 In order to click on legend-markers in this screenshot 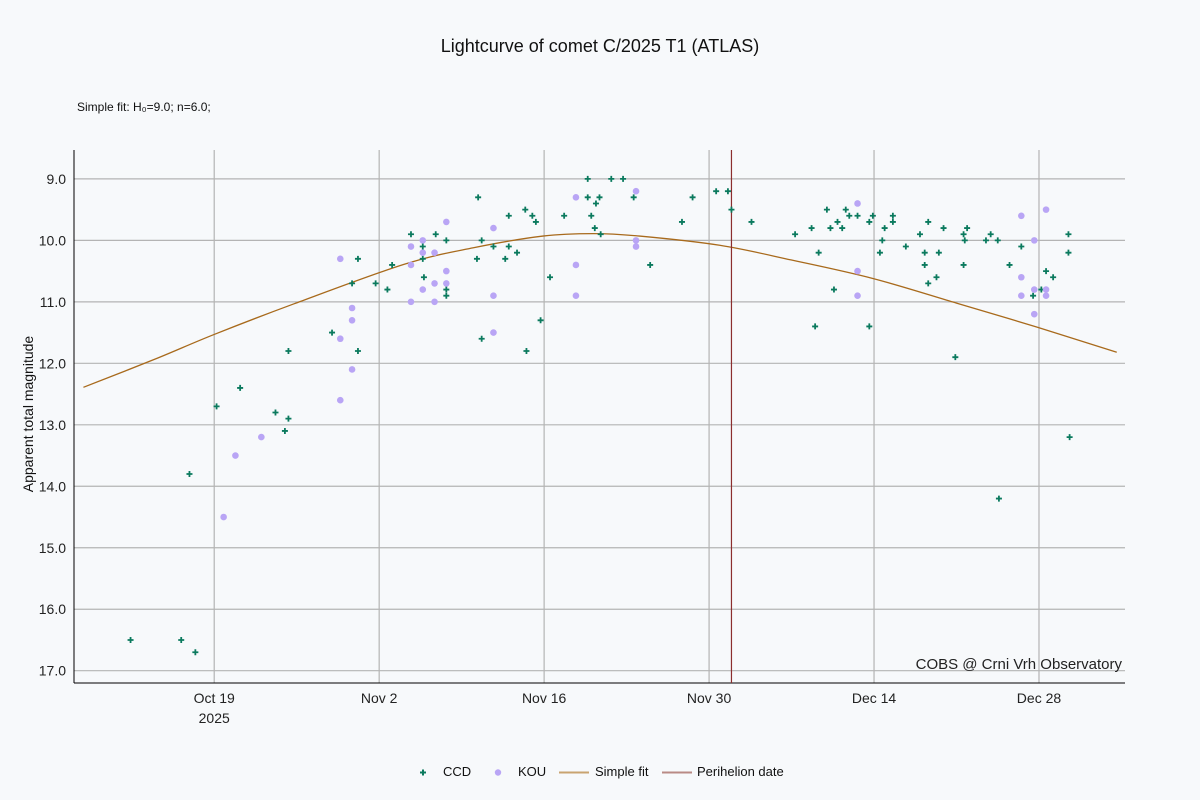, I will do `click(556, 772)`.